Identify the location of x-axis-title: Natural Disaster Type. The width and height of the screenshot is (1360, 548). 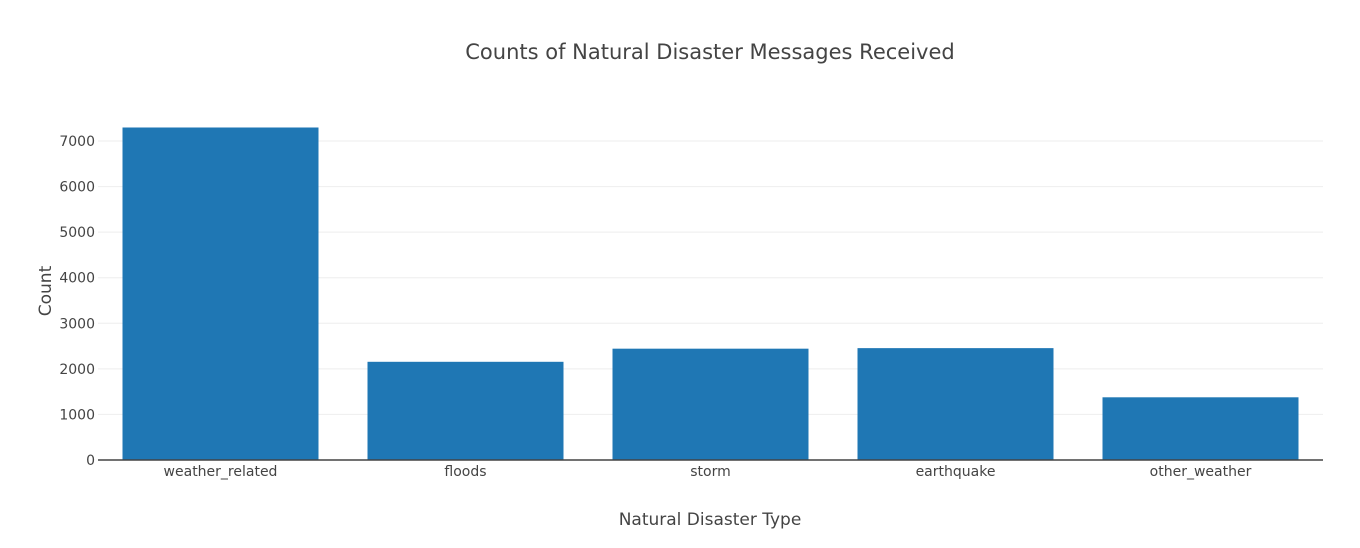
(710, 520).